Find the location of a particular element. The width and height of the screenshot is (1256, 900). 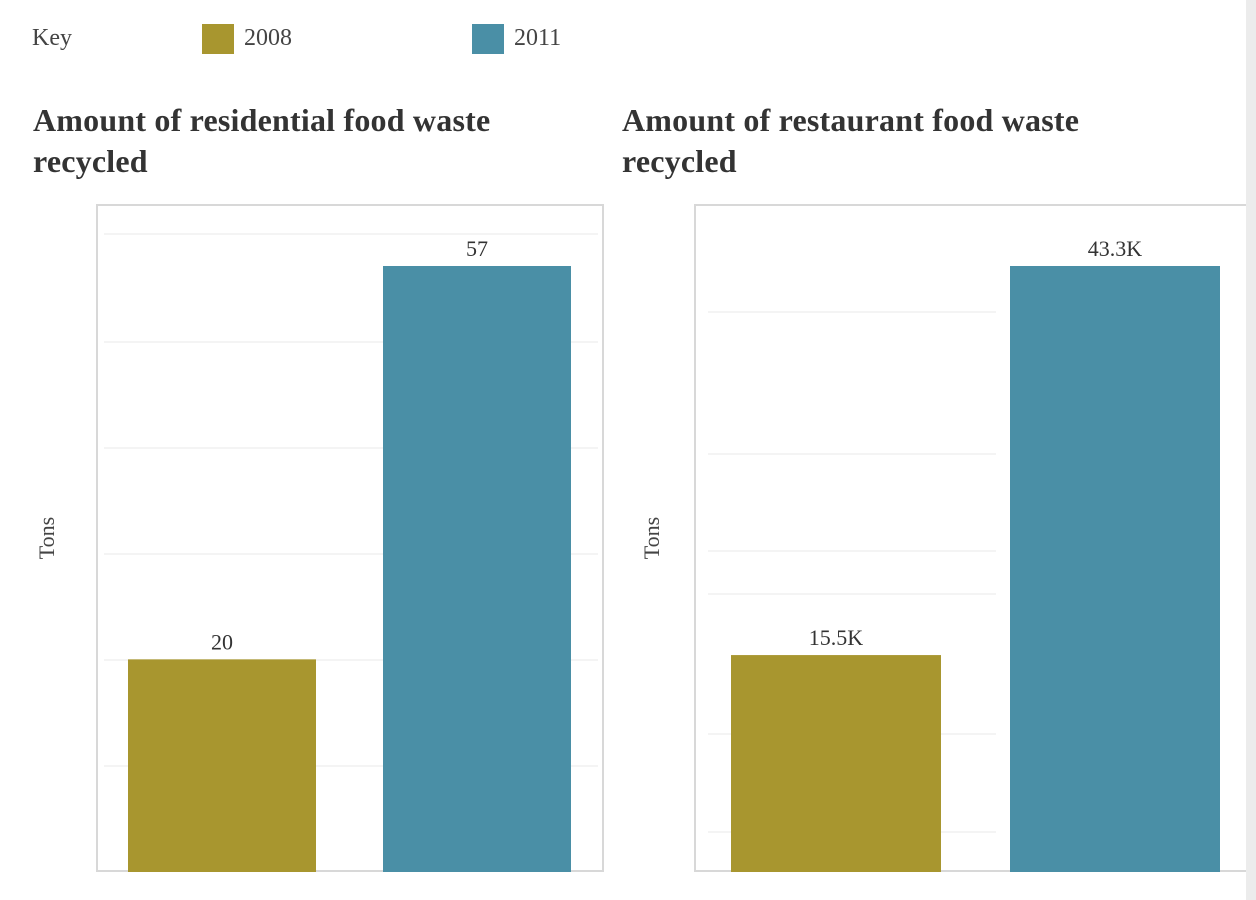

legend-label-2008: 2008 is located at coordinates (268, 38).